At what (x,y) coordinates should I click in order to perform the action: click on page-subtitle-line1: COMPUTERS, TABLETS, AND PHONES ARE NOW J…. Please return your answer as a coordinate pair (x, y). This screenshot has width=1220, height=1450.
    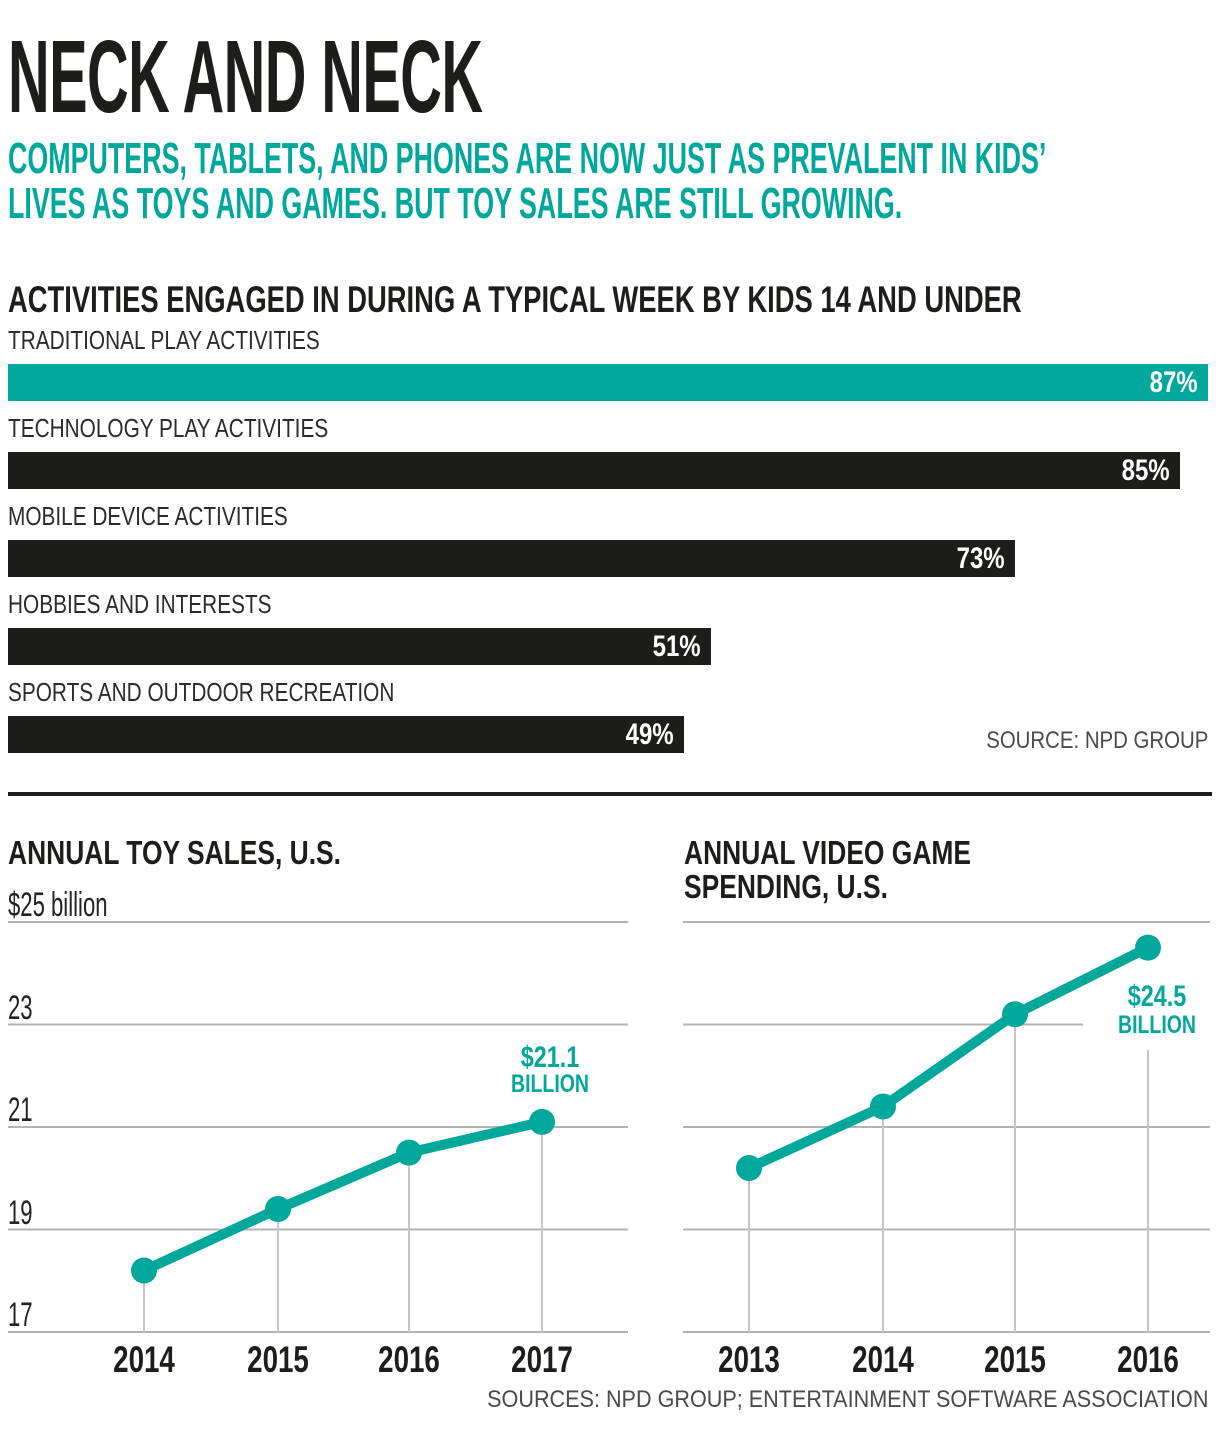
    Looking at the image, I should click on (527, 158).